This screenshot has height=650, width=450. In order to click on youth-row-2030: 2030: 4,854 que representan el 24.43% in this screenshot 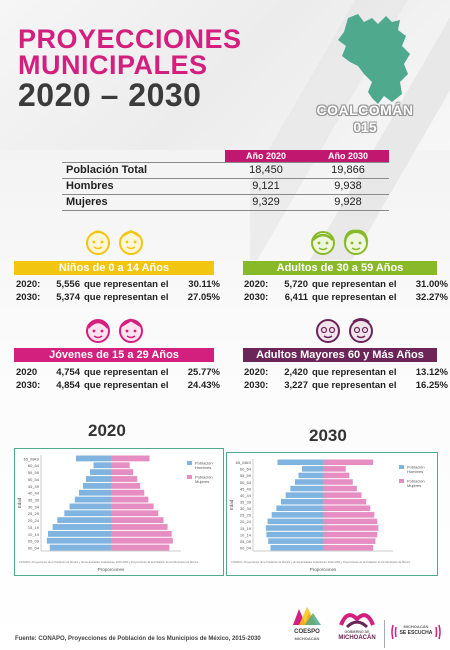, I will do `click(118, 385)`.